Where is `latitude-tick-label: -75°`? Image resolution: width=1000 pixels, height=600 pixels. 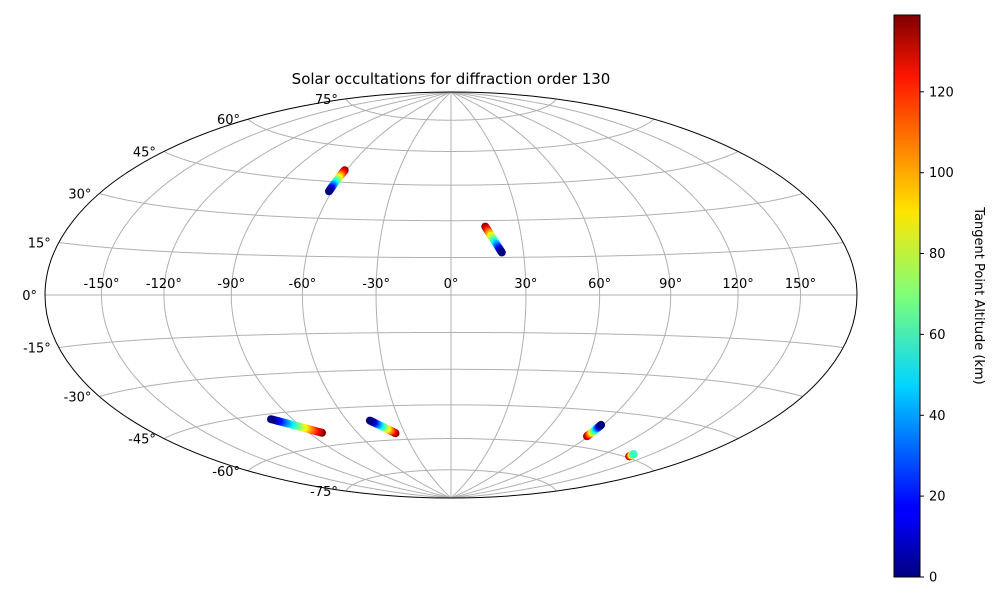
latitude-tick-label: -75° is located at coordinates (324, 492).